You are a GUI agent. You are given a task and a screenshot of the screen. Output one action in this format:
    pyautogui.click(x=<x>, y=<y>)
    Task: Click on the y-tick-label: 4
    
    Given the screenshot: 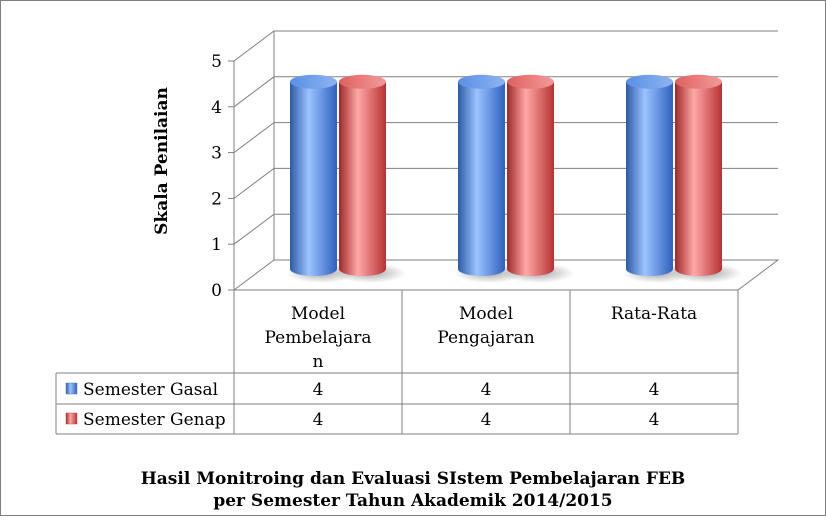 What is the action you would take?
    pyautogui.click(x=216, y=108)
    